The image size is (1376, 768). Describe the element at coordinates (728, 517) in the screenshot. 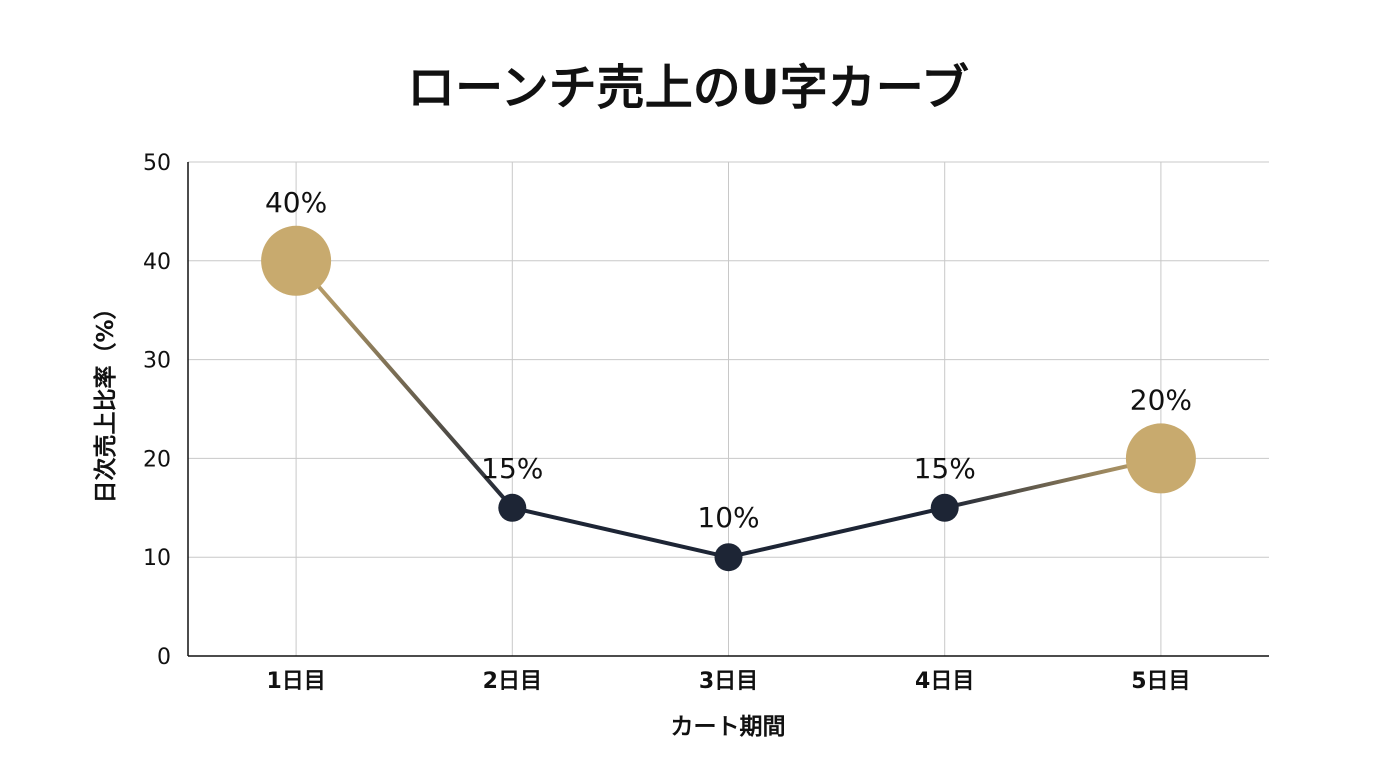

I see `data-label: 10%` at that location.